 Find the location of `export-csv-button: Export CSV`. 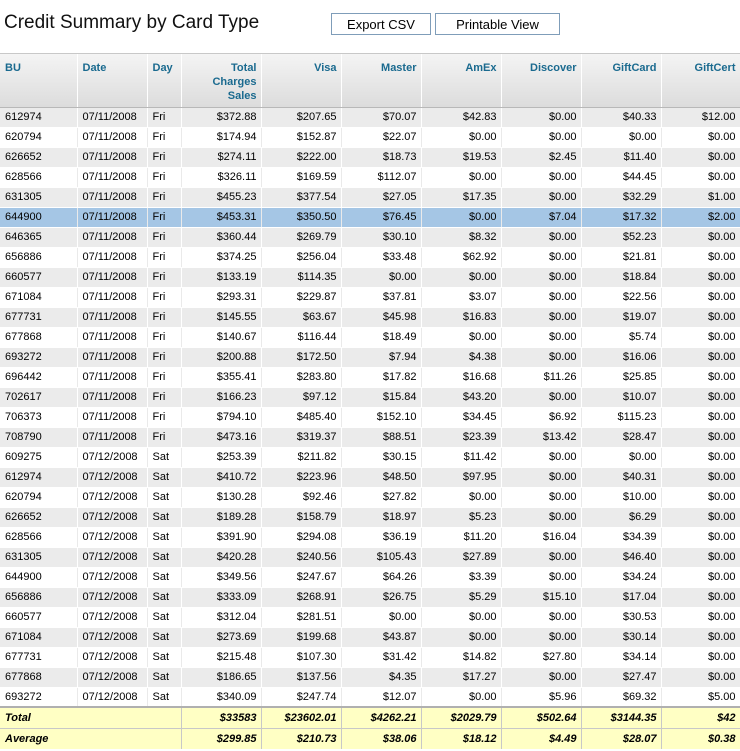

export-csv-button: Export CSV is located at coordinates (381, 24).